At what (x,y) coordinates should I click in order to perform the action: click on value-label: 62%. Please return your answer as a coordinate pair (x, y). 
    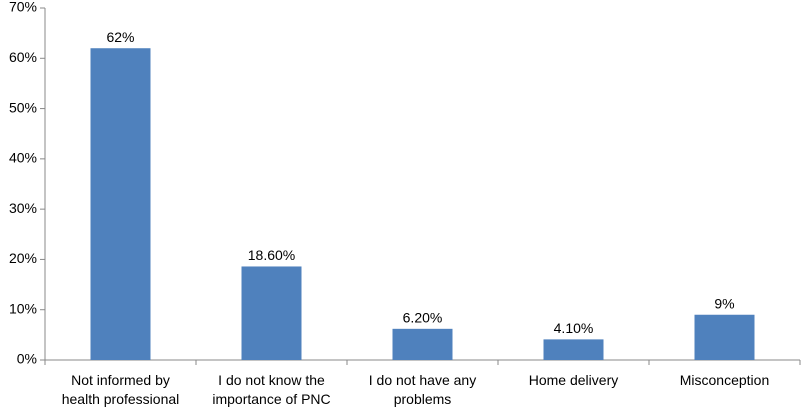
    Looking at the image, I should click on (120, 37).